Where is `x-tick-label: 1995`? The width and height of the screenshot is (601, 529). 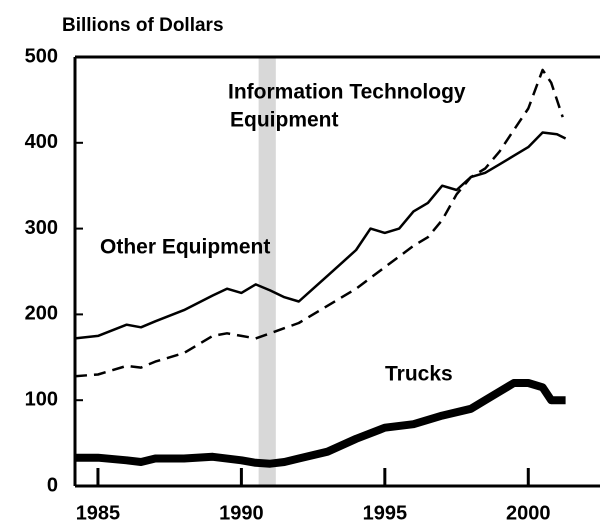 x-tick-label: 1995 is located at coordinates (385, 513).